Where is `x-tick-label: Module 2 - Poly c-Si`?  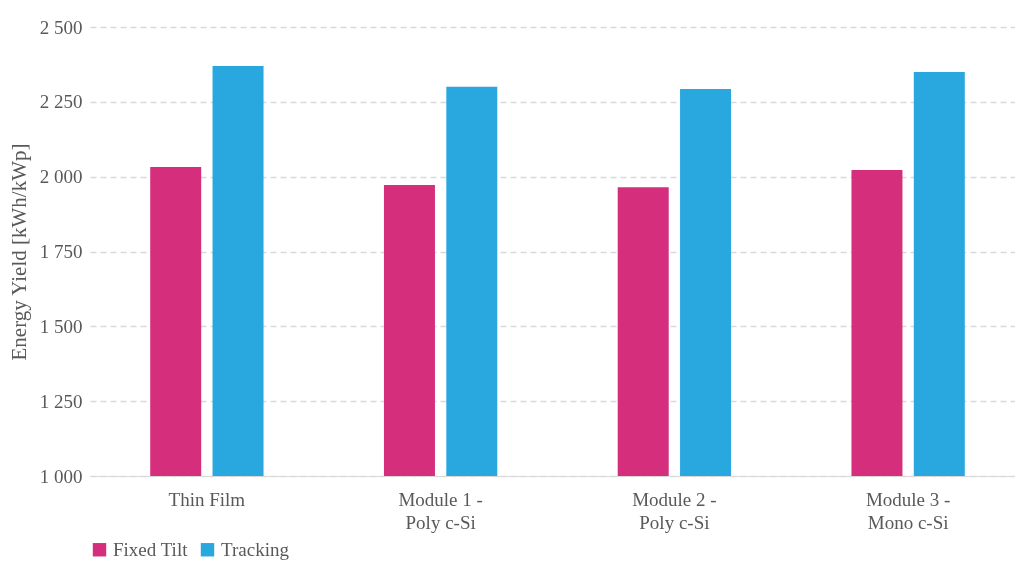
x-tick-label: Module 2 - Poly c-Si is located at coordinates (674, 510).